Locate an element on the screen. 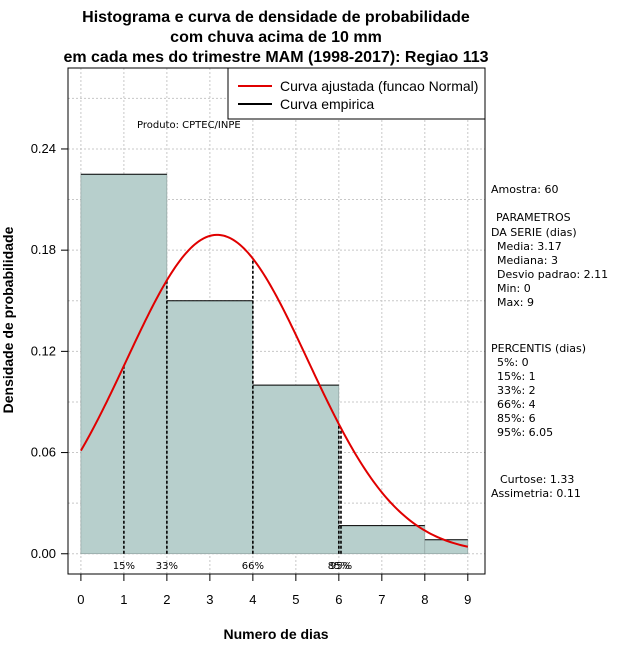 Image resolution: width=640 pixels, height=660 pixels. percentile-label-1: 33% is located at coordinates (167, 566).